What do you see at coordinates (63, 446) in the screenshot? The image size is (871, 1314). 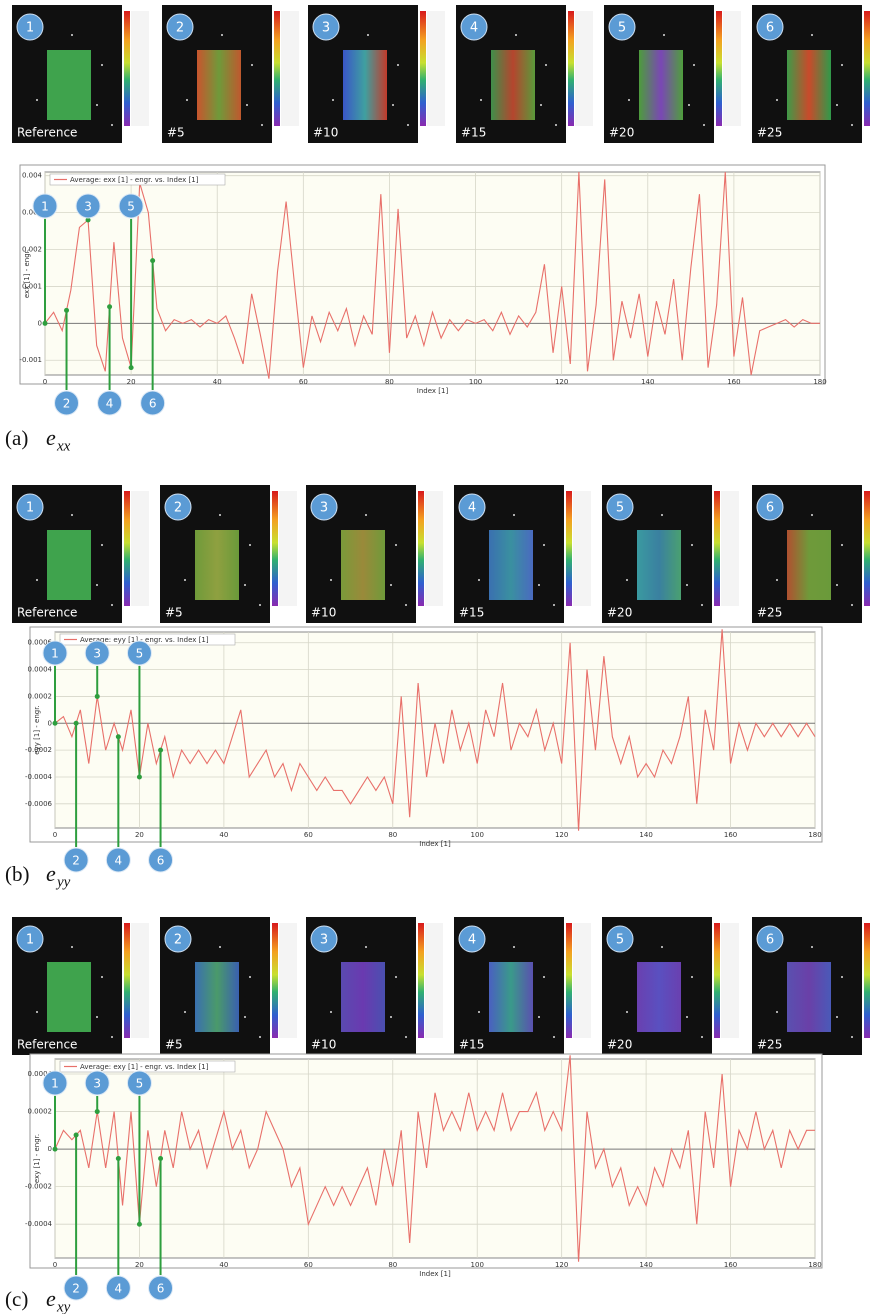 I see `panel-subscript: xx` at bounding box center [63, 446].